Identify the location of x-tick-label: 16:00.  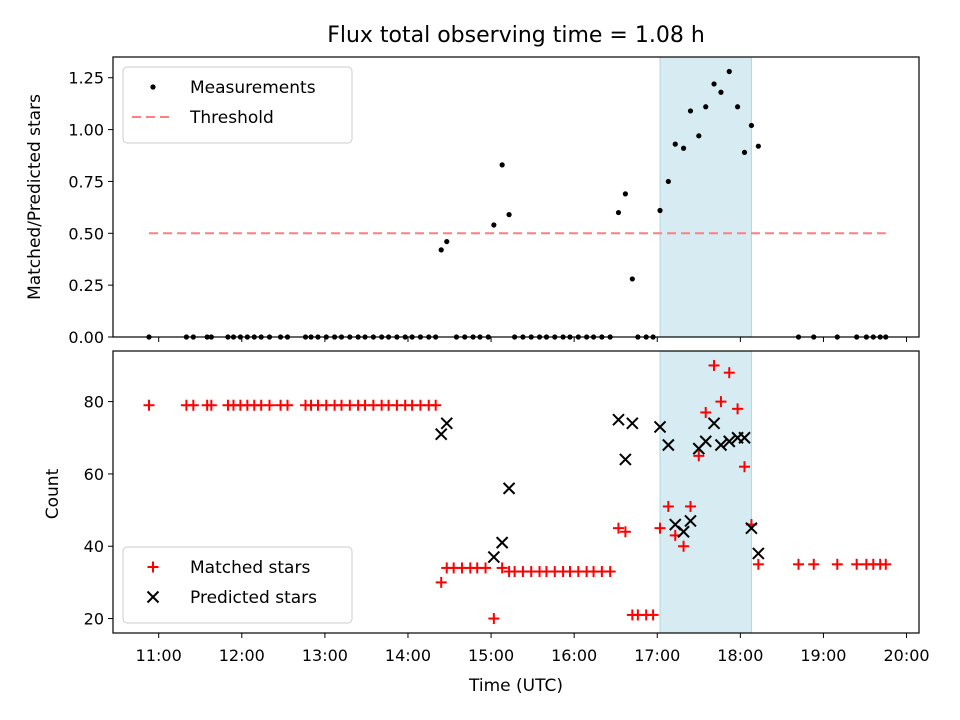
(574, 655).